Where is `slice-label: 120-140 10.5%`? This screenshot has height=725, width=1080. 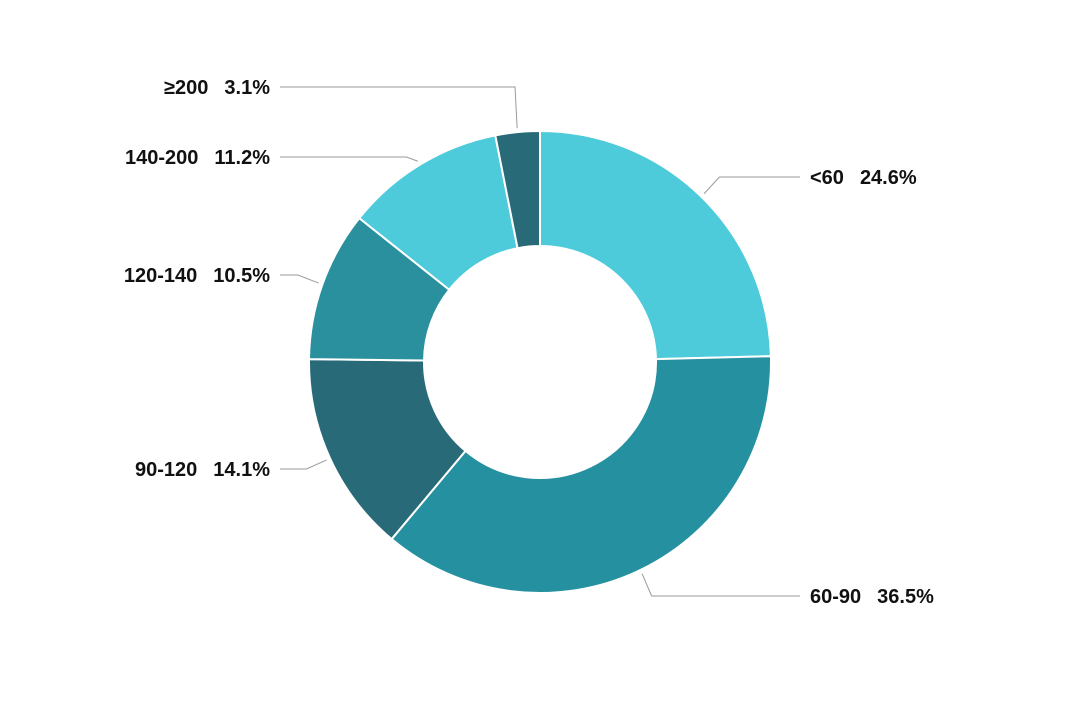 slice-label: 120-140 10.5% is located at coordinates (197, 276).